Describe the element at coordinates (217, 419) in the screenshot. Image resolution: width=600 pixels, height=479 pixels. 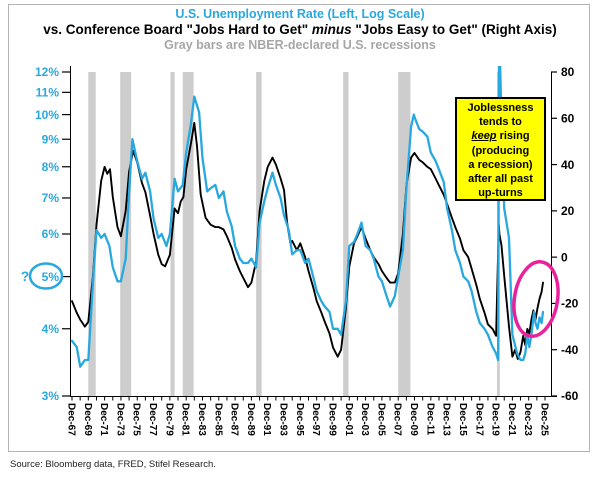
I see `x-axis-tick-label: Dec-85` at that location.